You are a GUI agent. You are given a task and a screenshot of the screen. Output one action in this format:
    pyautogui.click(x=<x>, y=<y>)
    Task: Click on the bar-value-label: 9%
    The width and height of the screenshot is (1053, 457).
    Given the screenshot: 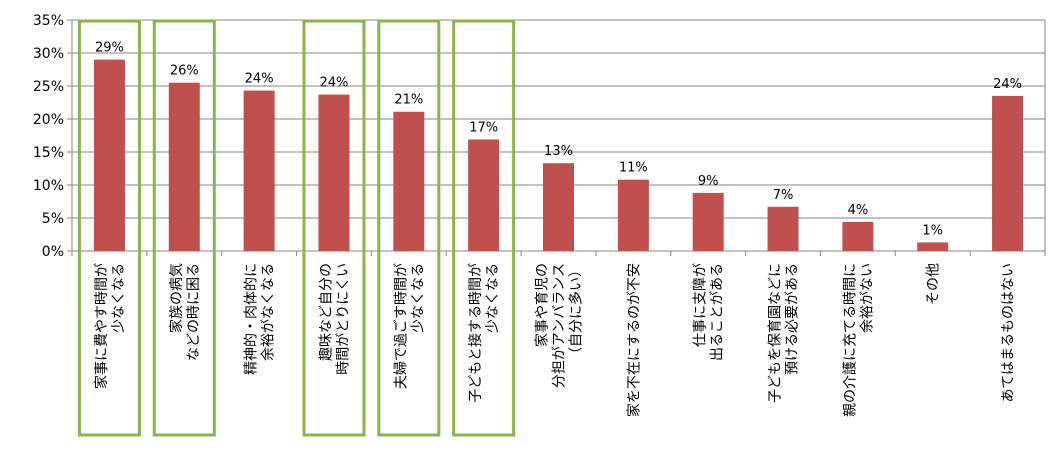 What is the action you would take?
    pyautogui.click(x=708, y=181)
    